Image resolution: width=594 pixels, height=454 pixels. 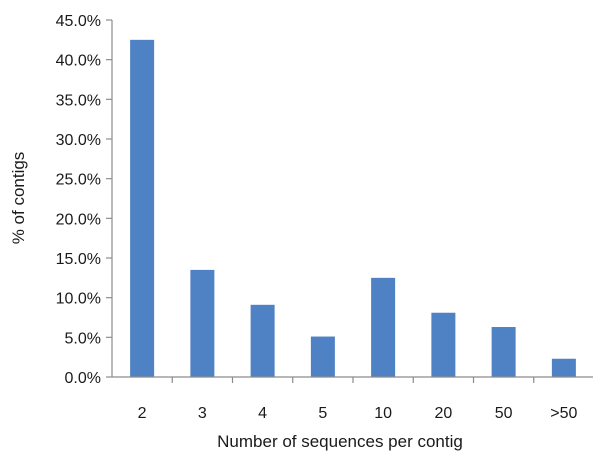 I want to click on x-tick-label: 5, so click(x=322, y=413).